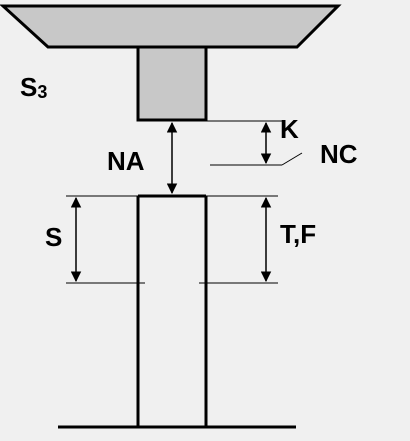  I want to click on label-tf: T,F, so click(298, 234).